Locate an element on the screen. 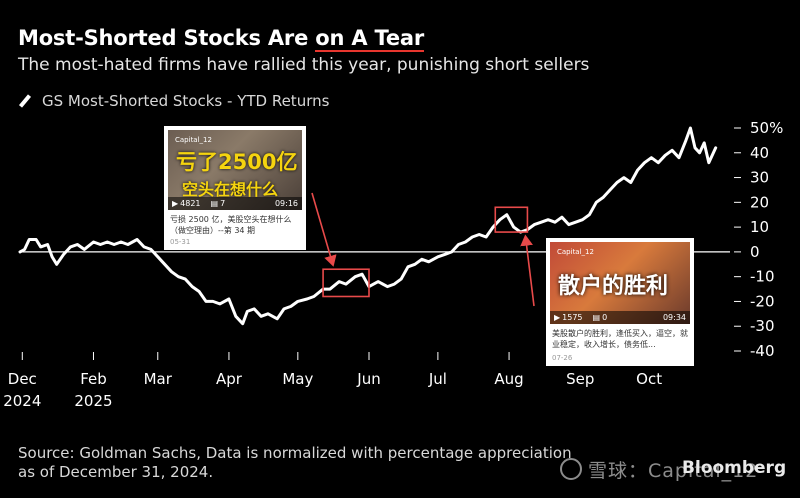 The height and width of the screenshot is (498, 800). x-tick-year-label: 2025 is located at coordinates (93, 401).